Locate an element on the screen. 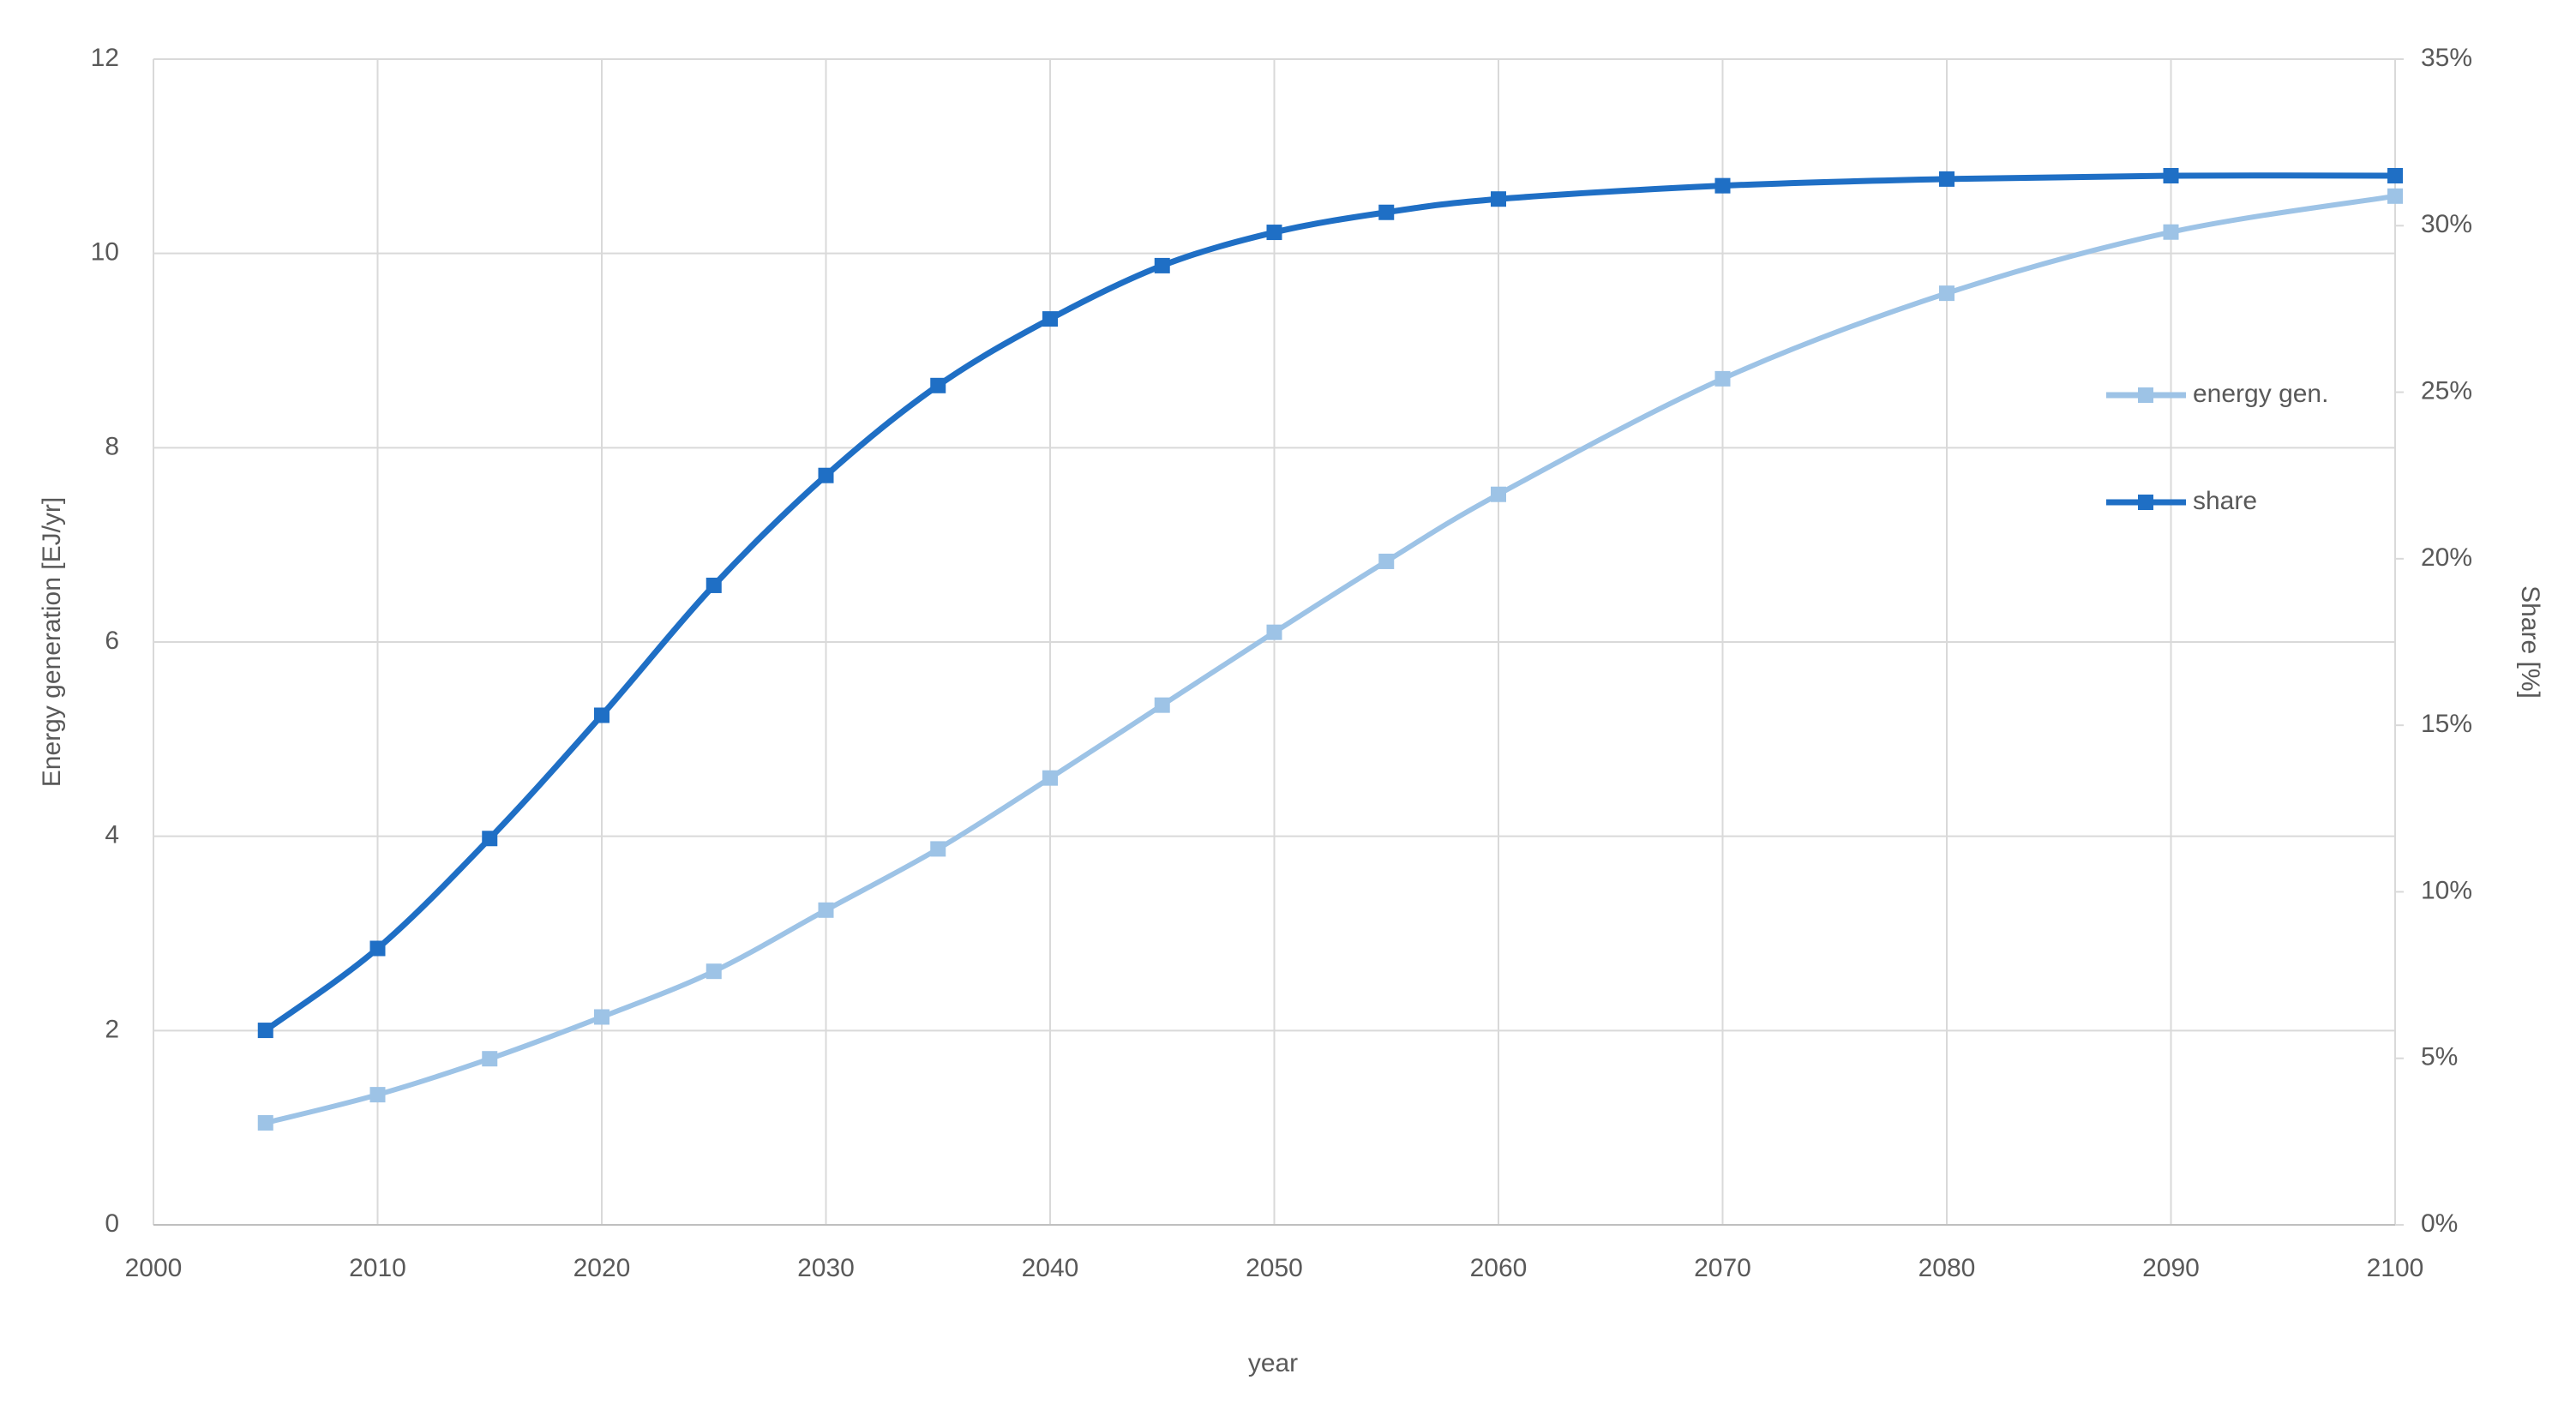  x-tick-label: 2060 is located at coordinates (1499, 1268).